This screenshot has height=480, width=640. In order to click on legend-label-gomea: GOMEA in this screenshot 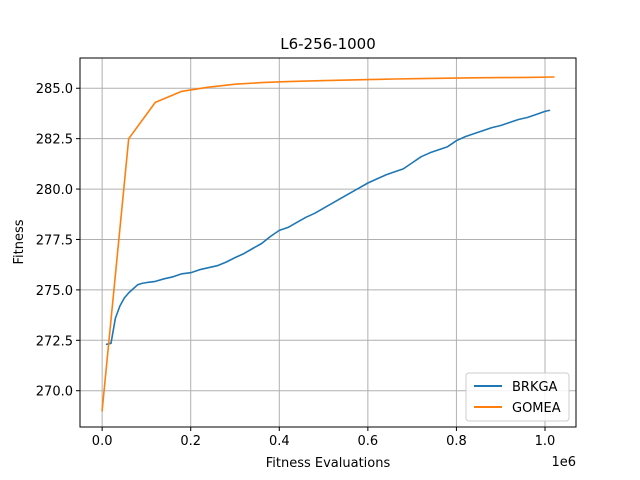, I will do `click(536, 408)`.